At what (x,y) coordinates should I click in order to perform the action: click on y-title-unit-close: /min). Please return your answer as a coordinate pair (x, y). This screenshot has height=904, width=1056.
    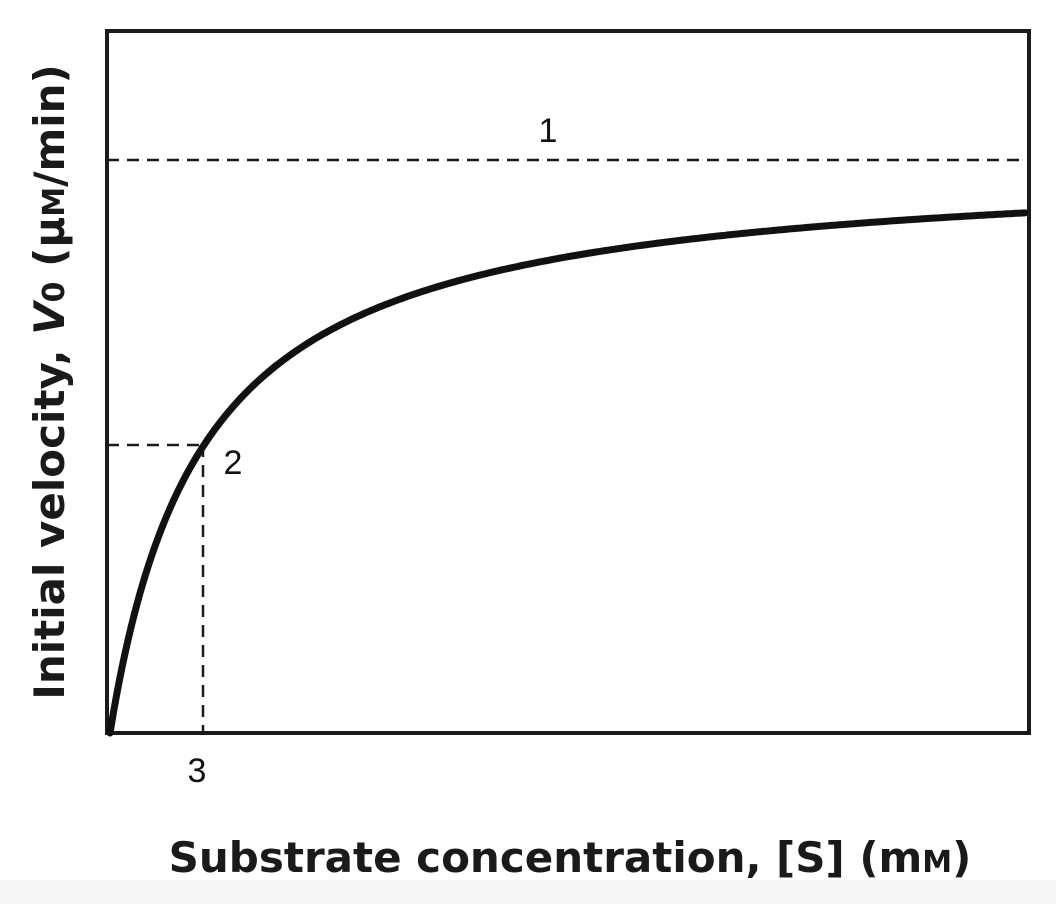
    Looking at the image, I should click on (49, 125).